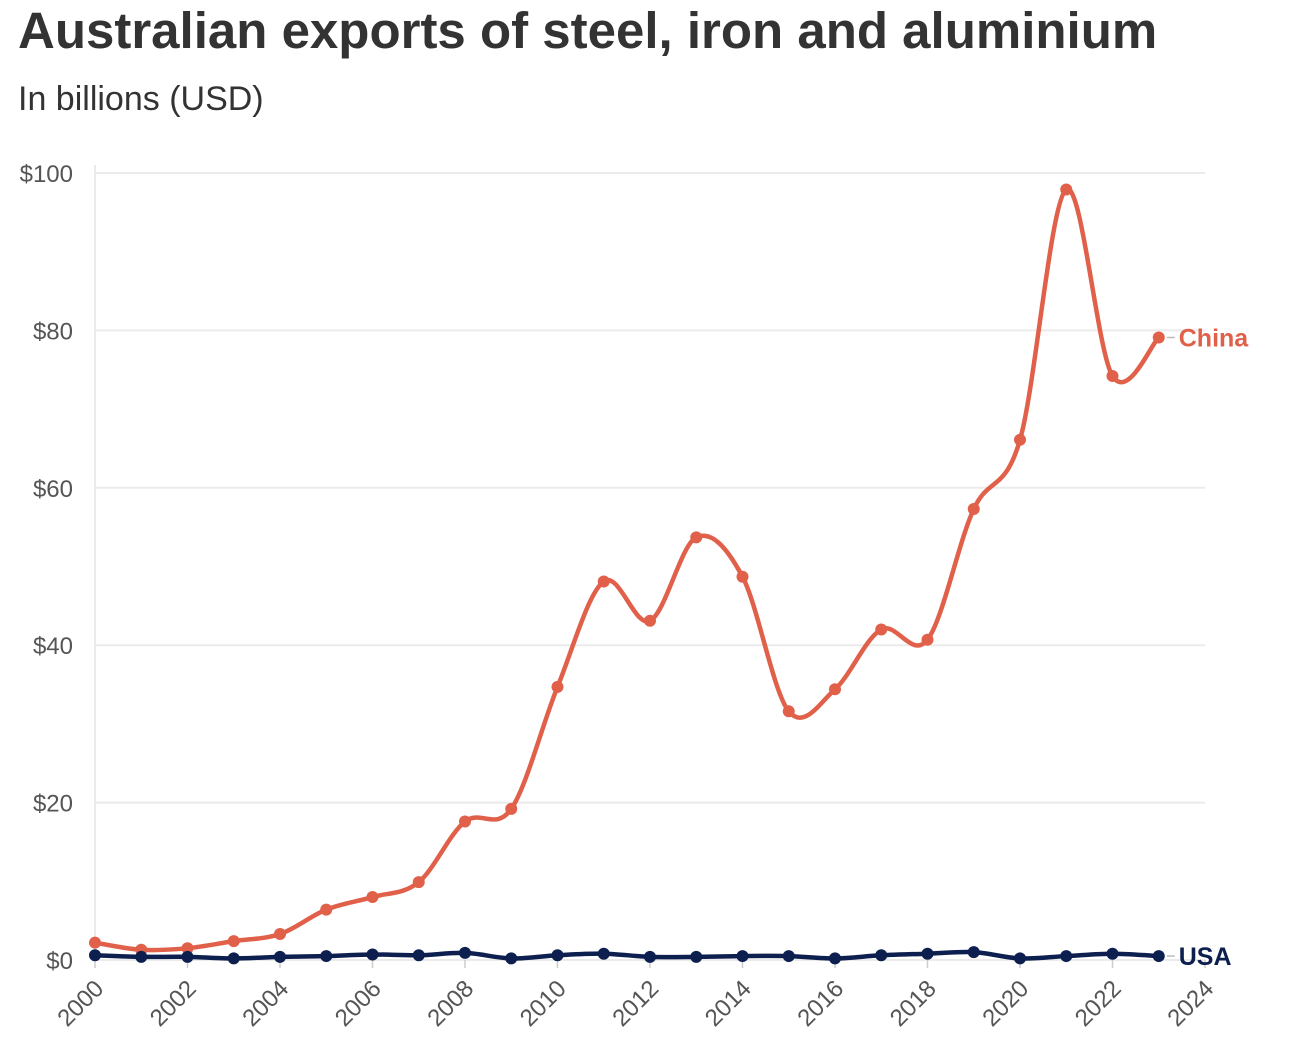 The height and width of the screenshot is (1055, 1296). What do you see at coordinates (80, 1003) in the screenshot?
I see `x-tick-label: 2000` at bounding box center [80, 1003].